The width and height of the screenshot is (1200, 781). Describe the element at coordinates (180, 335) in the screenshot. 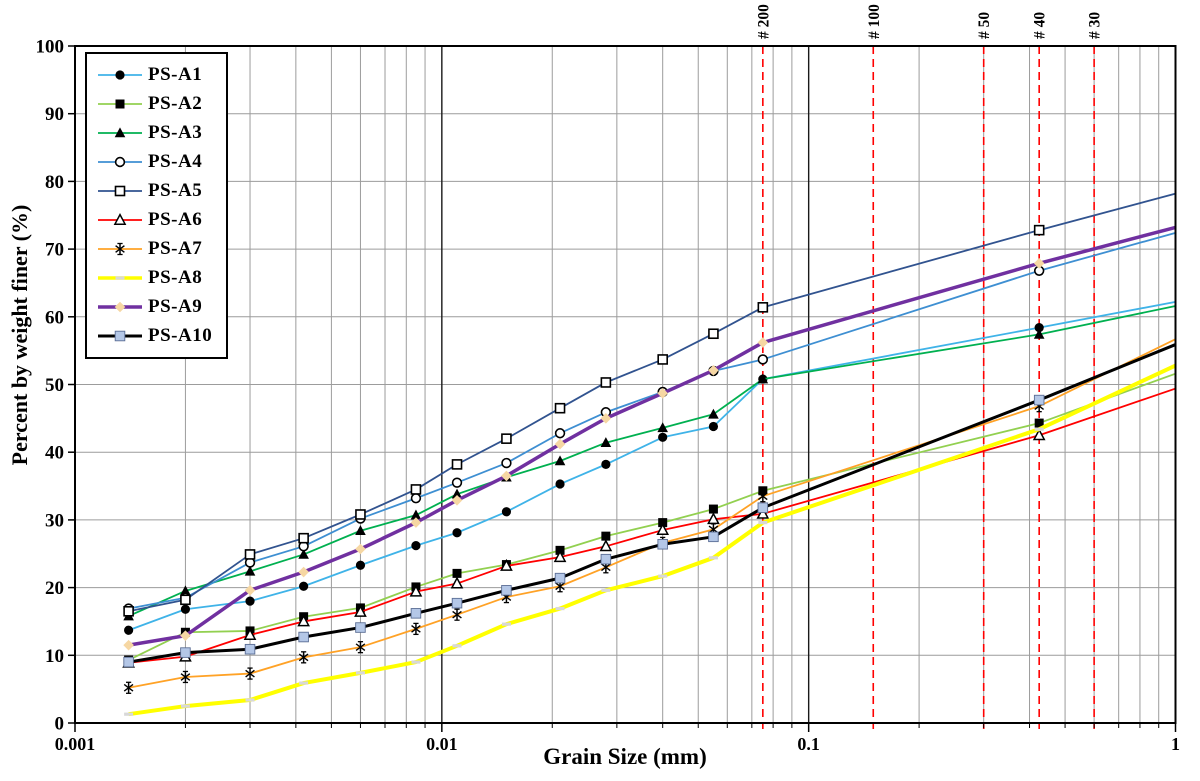

I see `legend-label: PS-A10` at that location.